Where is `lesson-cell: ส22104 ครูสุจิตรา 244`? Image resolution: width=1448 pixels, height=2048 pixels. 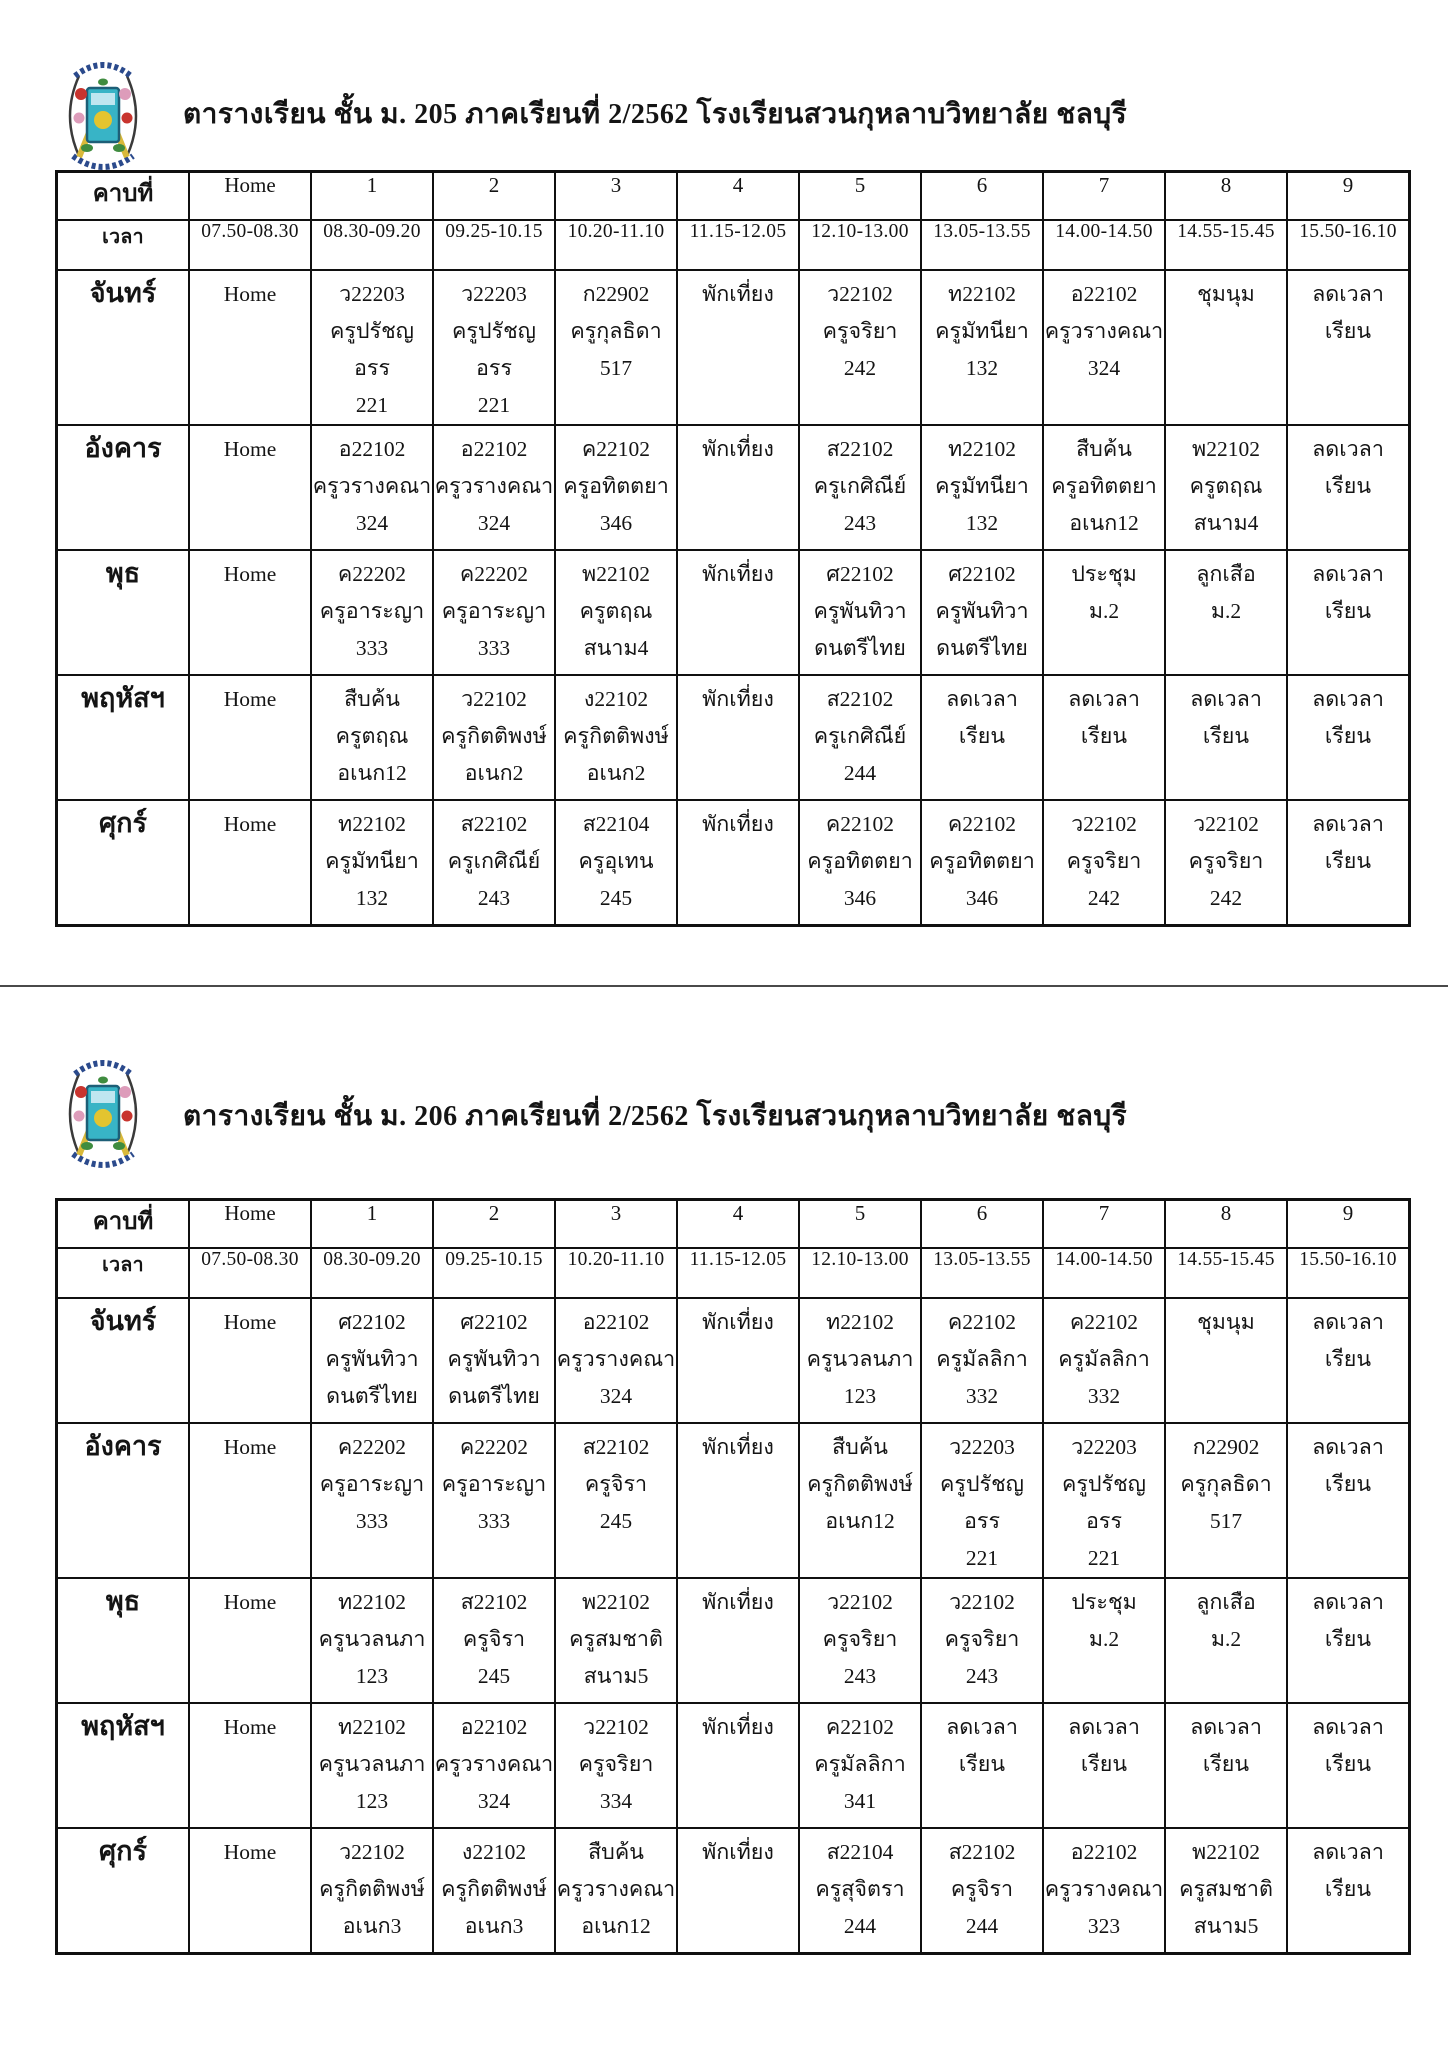
lesson-cell: ส22104 ครูสุจิตรา 244 is located at coordinates (860, 1891).